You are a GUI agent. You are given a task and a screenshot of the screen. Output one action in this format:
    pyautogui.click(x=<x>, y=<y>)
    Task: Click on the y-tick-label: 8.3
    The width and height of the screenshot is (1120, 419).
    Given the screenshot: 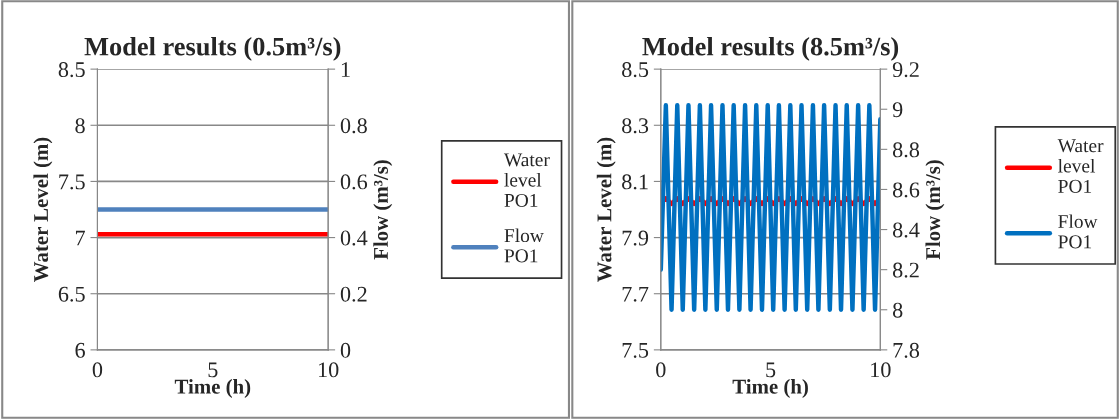 What is the action you would take?
    pyautogui.click(x=635, y=126)
    